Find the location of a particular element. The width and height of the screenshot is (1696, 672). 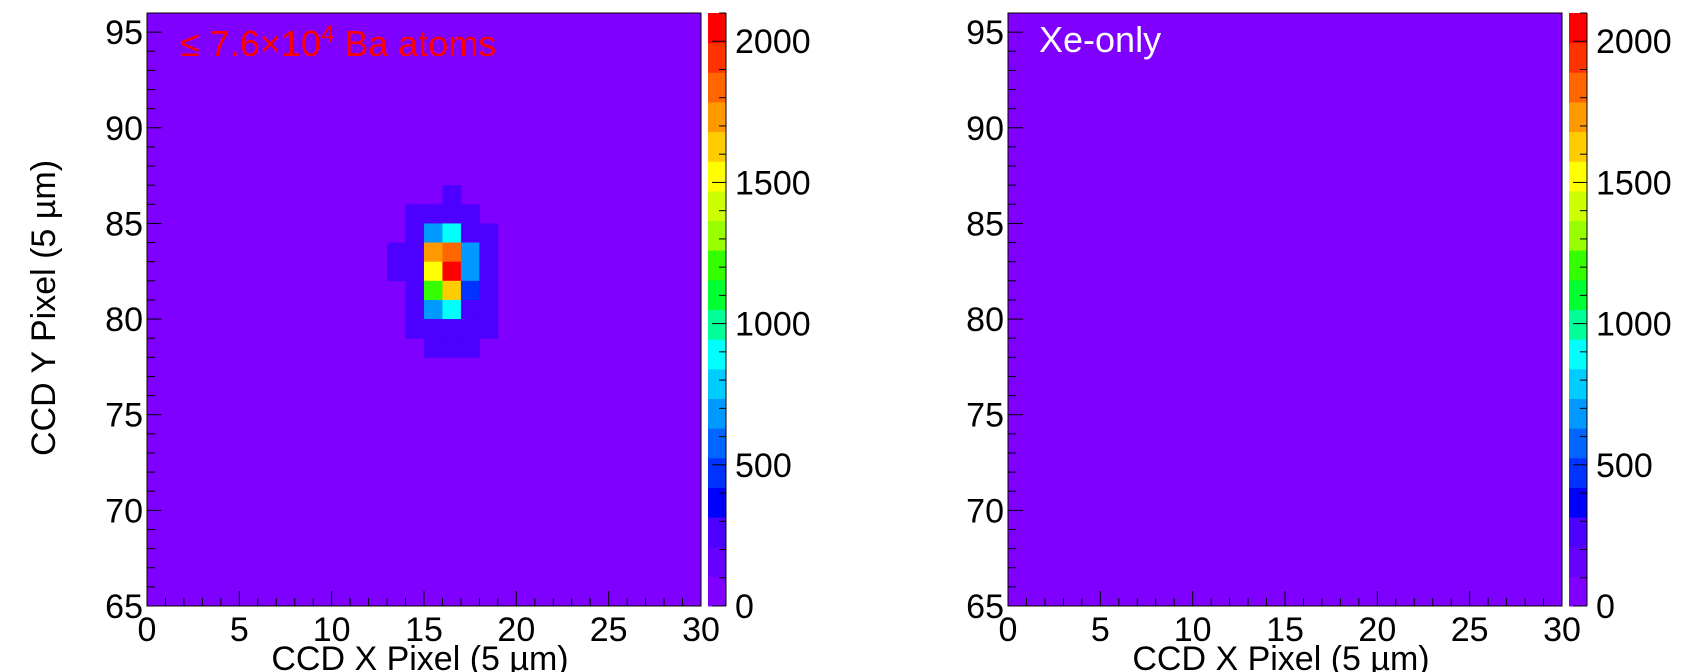

color-bar-tick-label: 1500 is located at coordinates (773, 183).